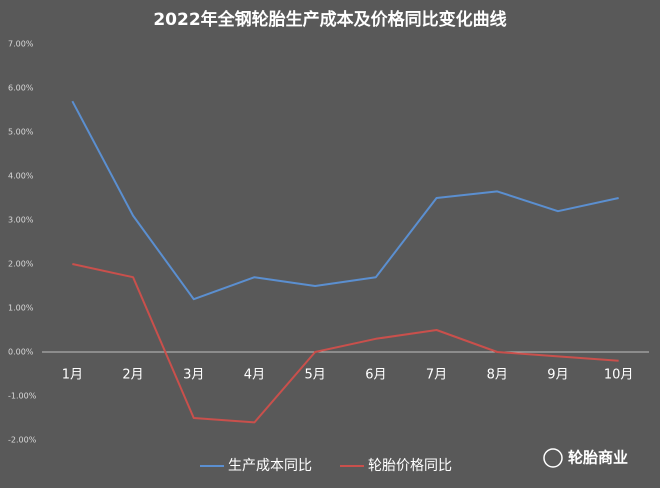 Image resolution: width=660 pixels, height=488 pixels. What do you see at coordinates (22, 396) in the screenshot?
I see `y-tick-label: -1.00%` at bounding box center [22, 396].